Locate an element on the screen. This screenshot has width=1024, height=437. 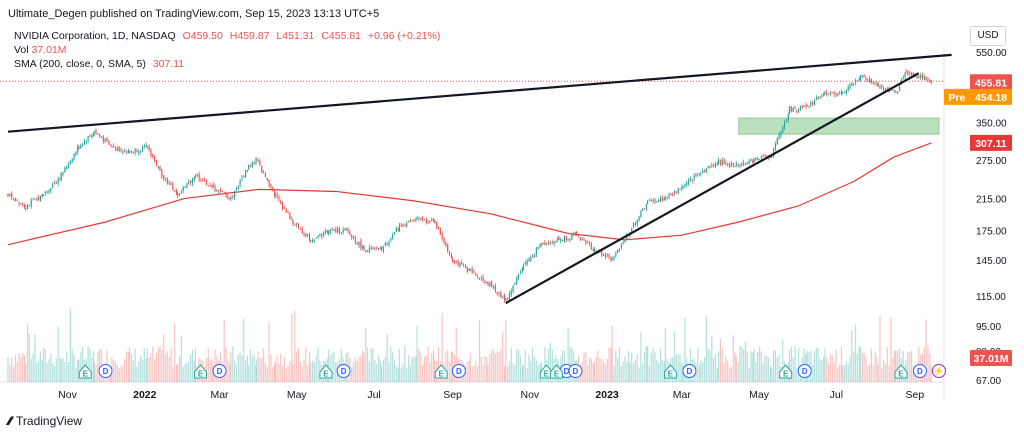
earnings-marker is located at coordinates (85, 371).